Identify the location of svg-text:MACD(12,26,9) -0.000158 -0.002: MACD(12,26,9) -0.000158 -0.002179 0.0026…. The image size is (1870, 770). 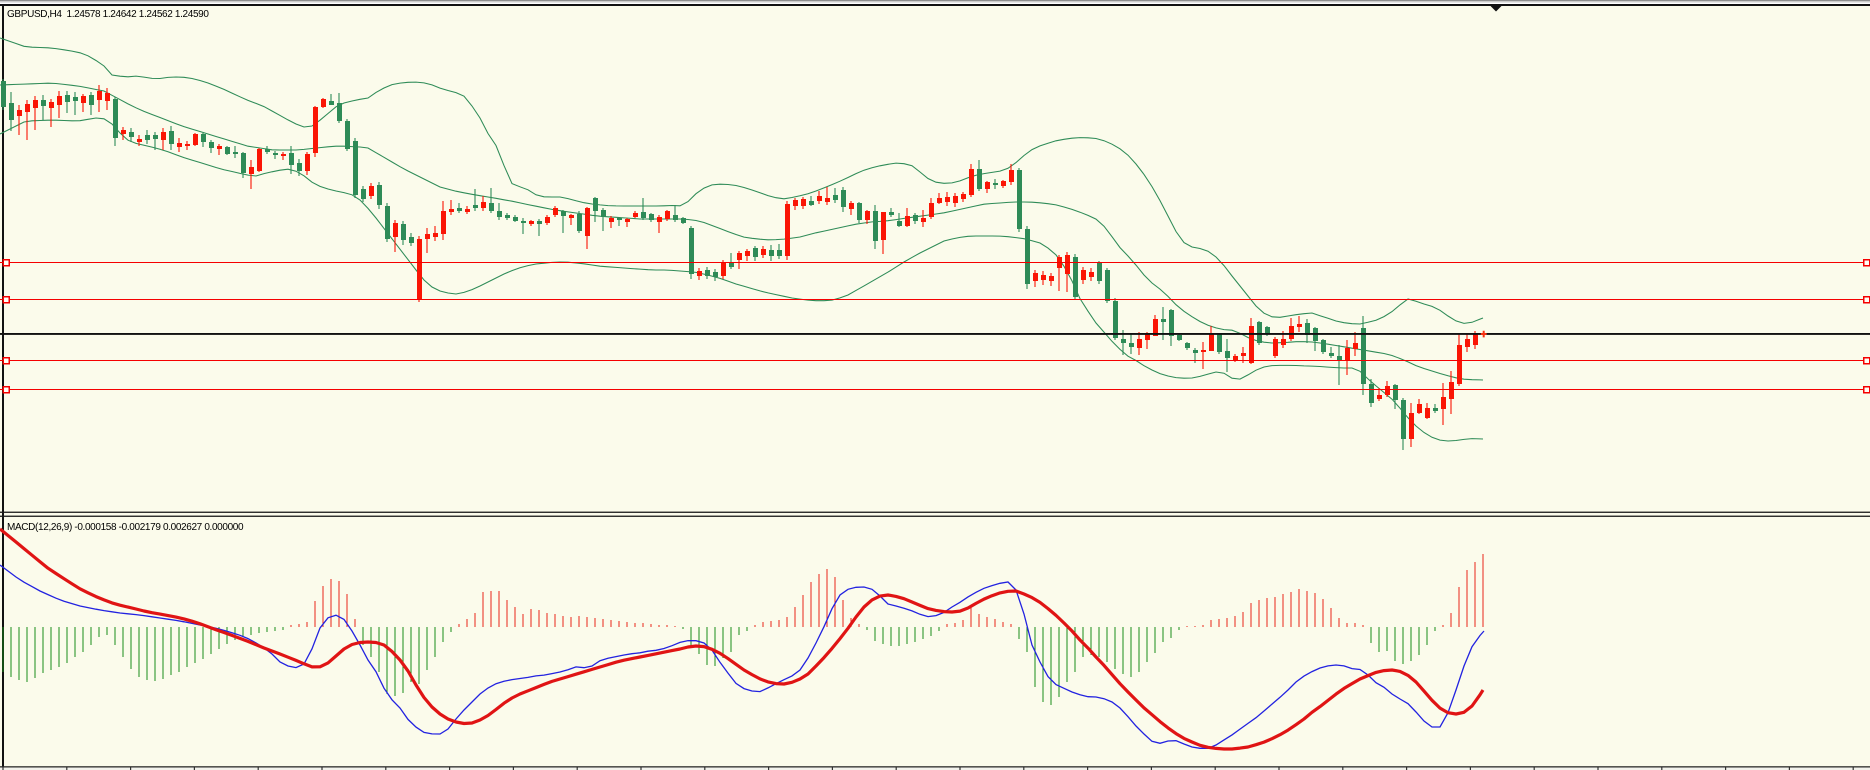
(125, 527).